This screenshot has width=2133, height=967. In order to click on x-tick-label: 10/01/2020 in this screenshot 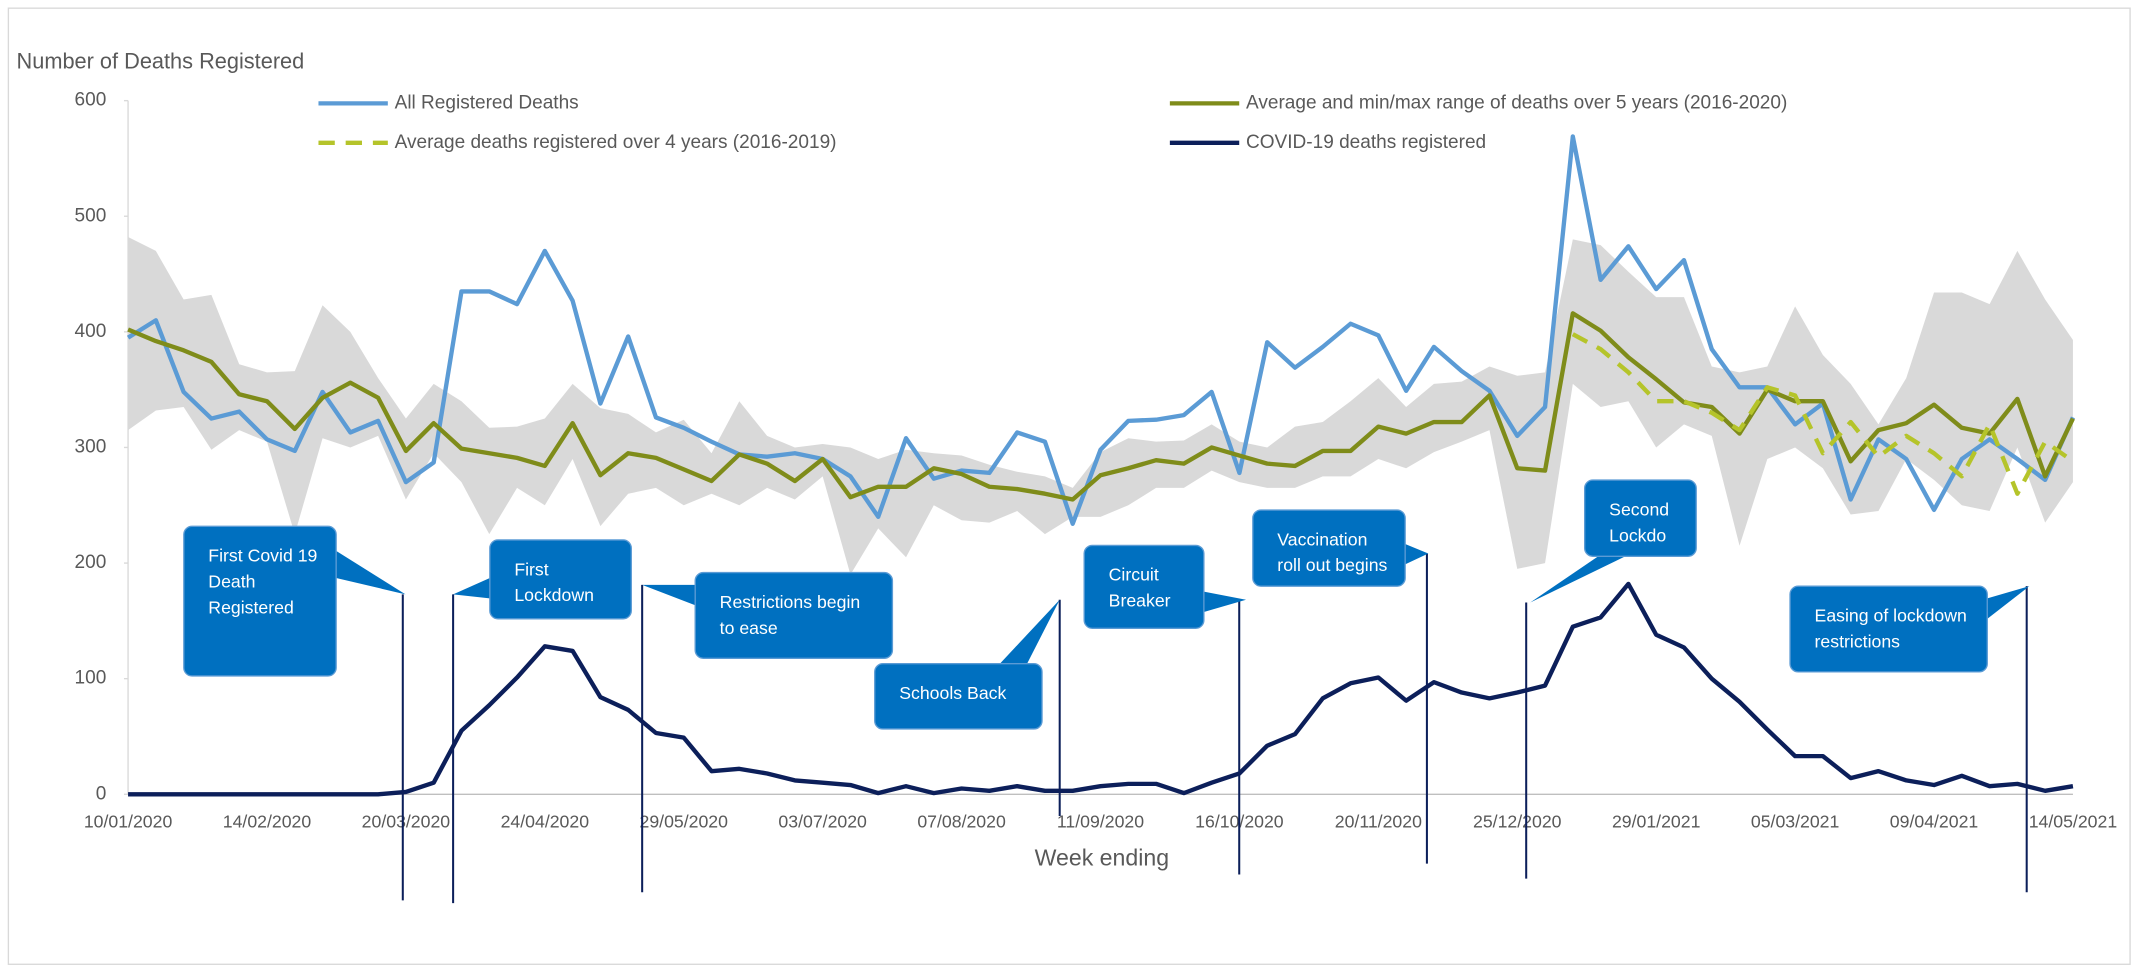, I will do `click(128, 822)`.